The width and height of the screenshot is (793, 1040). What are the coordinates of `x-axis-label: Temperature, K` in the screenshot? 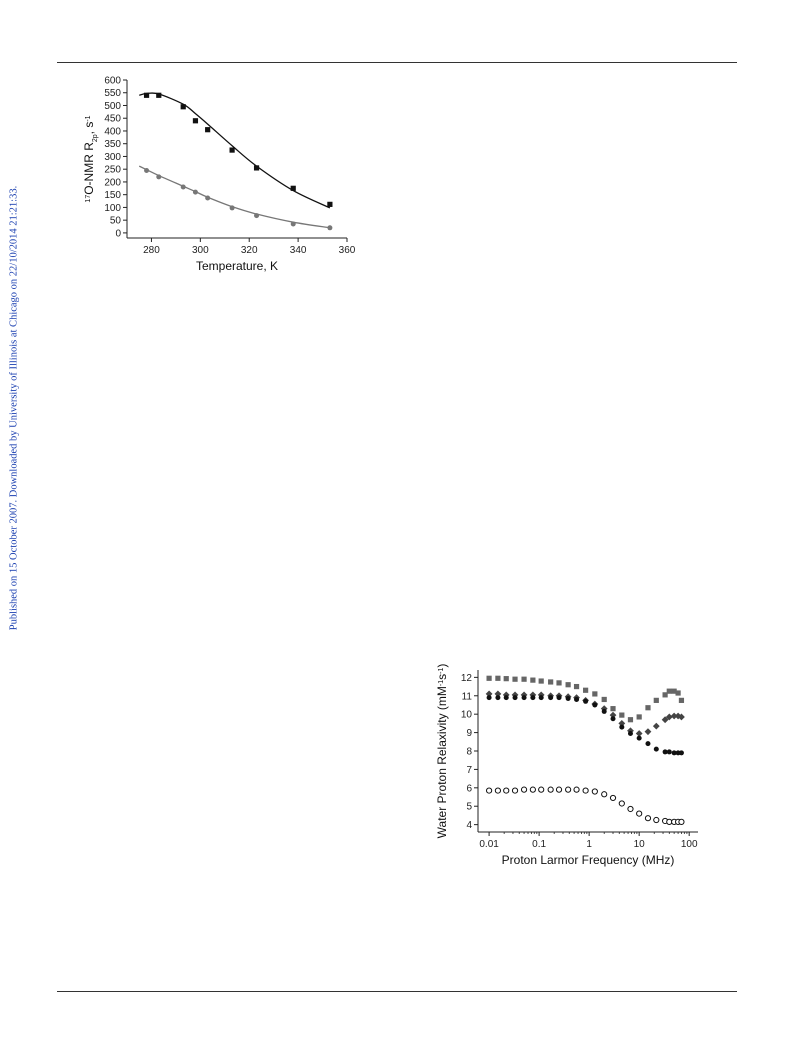 It's located at (237, 266).